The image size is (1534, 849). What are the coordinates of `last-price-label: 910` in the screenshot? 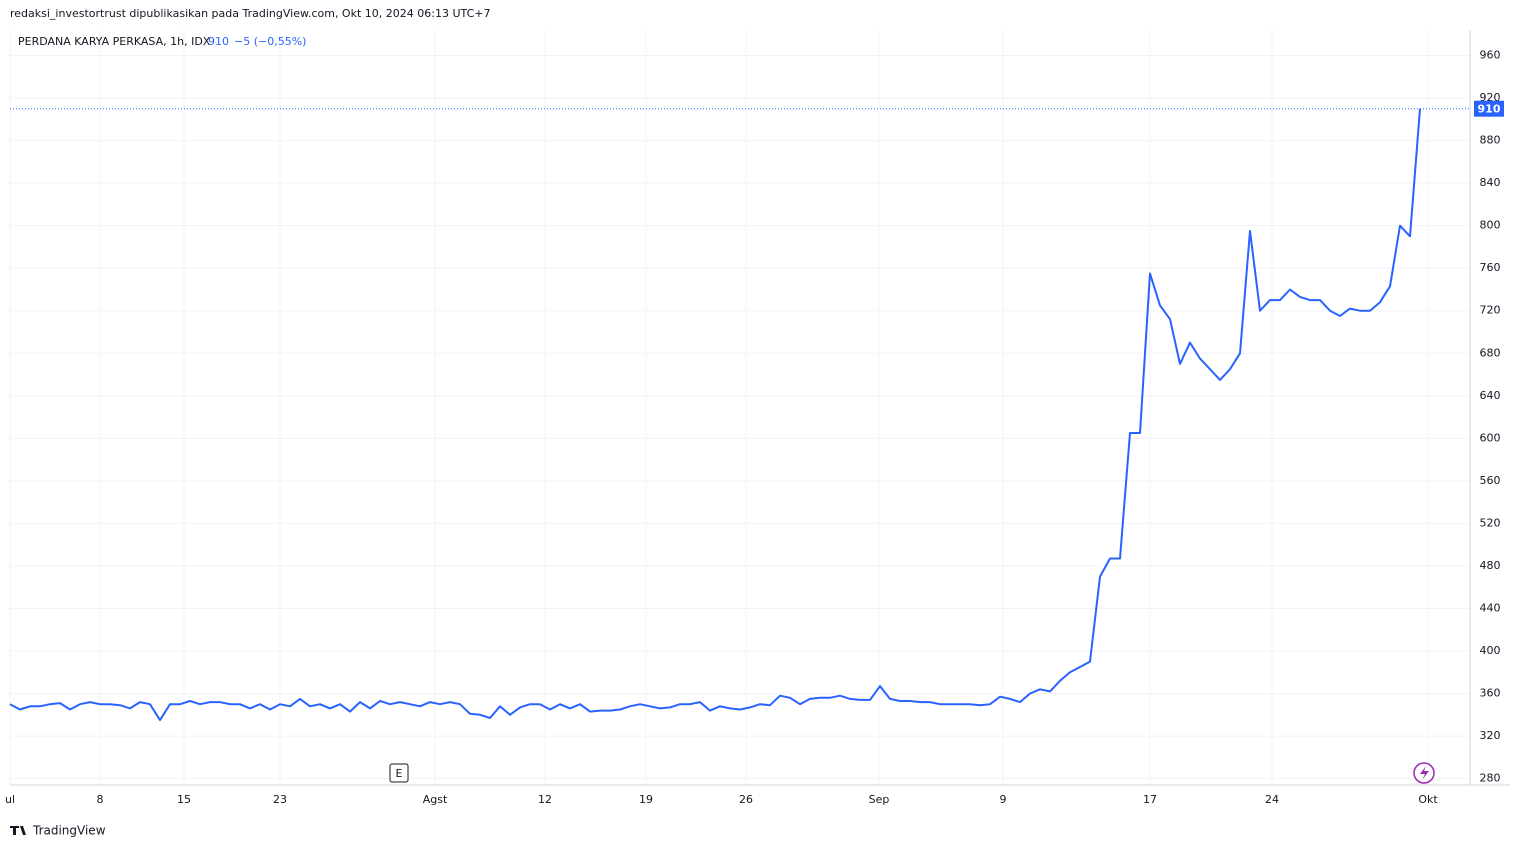 It's located at (1489, 109).